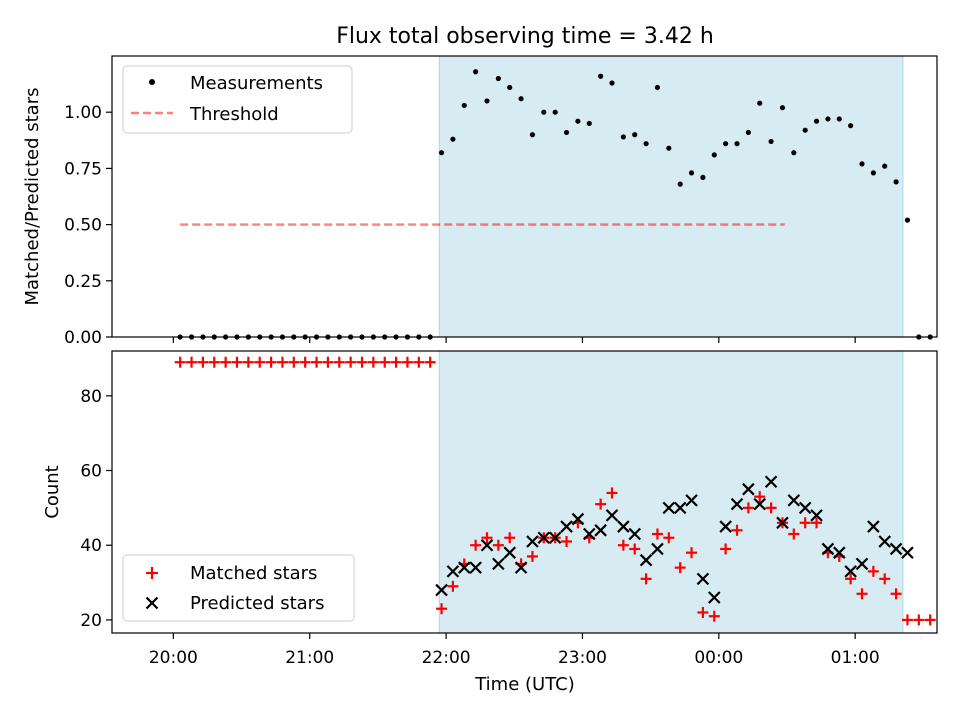  What do you see at coordinates (514, 650) in the screenshot?
I see `bottom-x-ticks: 20:00 21:00 22:00 23:00 00:00 01:00` at bounding box center [514, 650].